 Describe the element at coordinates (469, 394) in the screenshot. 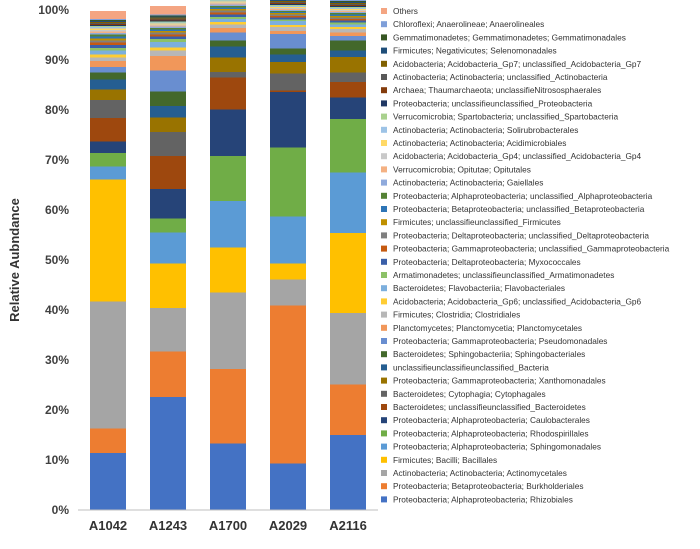

I see `legend-label: Bacteroidetes; Cytophagia; Cytophagales` at that location.